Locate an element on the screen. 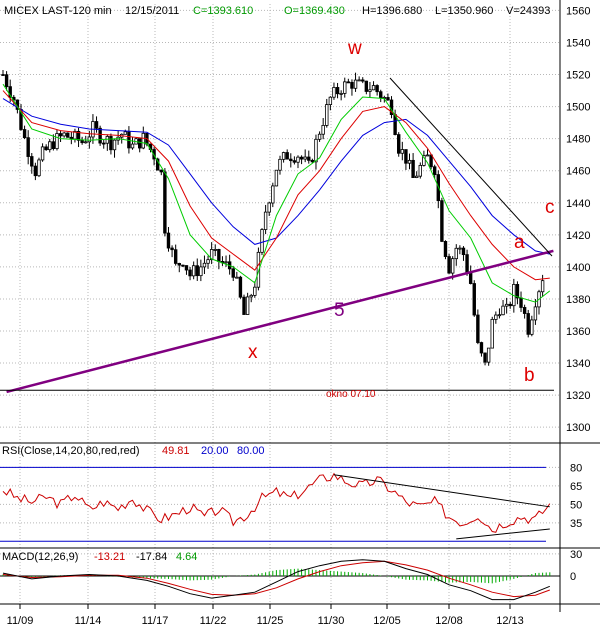 Image resolution: width=600 pixels, height=631 pixels. macd-line is located at coordinates (276, 580).